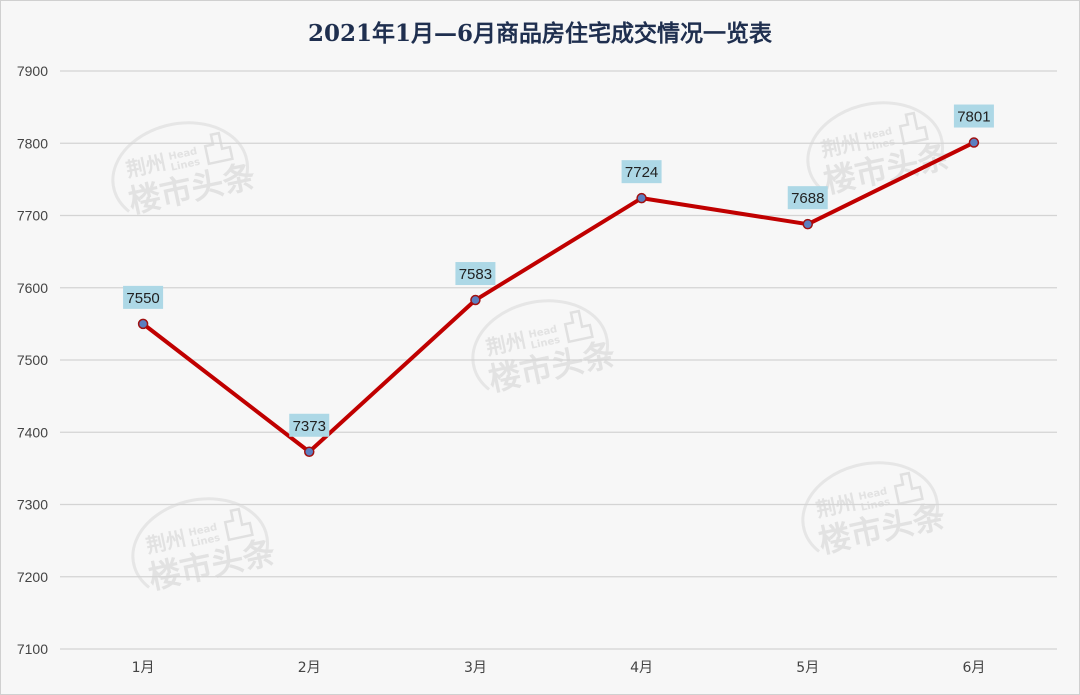 This screenshot has width=1080, height=695. Describe the element at coordinates (475, 668) in the screenshot. I see `x-tick-label: 3月` at that location.